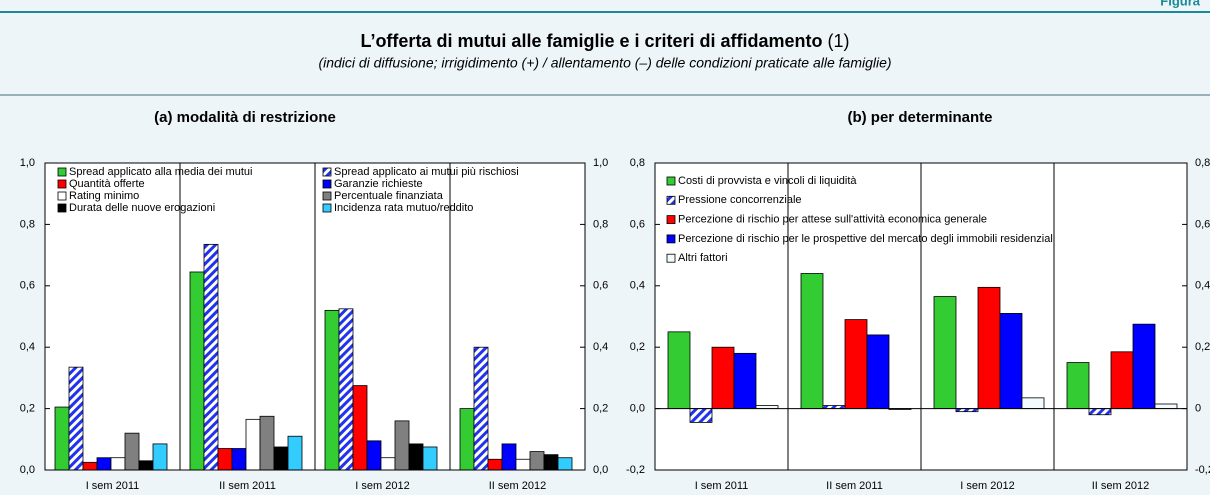 The width and height of the screenshot is (1210, 495). I want to click on y2-tick-label: -0,2, so click(1202, 470).